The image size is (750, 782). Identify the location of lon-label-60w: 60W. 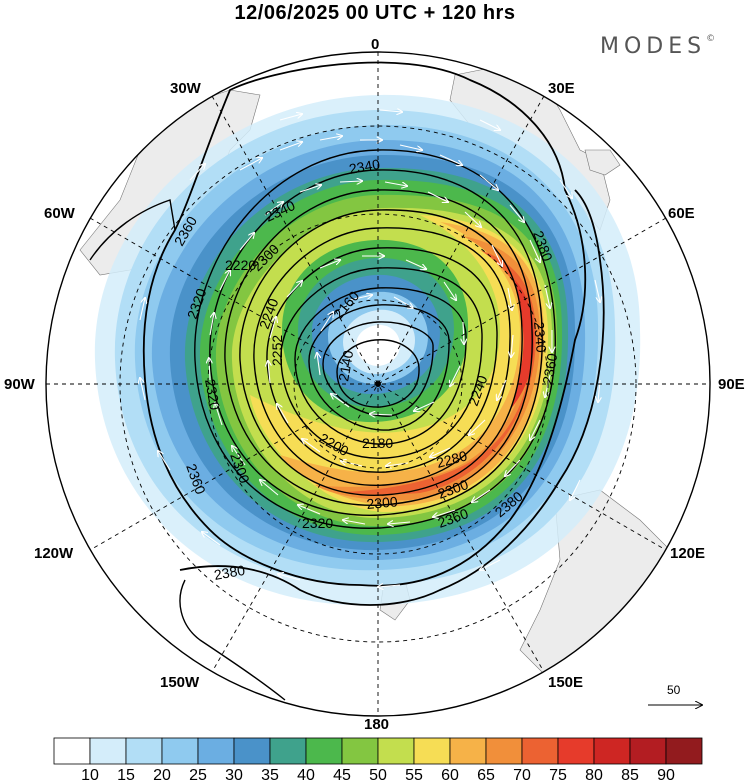
(59, 213).